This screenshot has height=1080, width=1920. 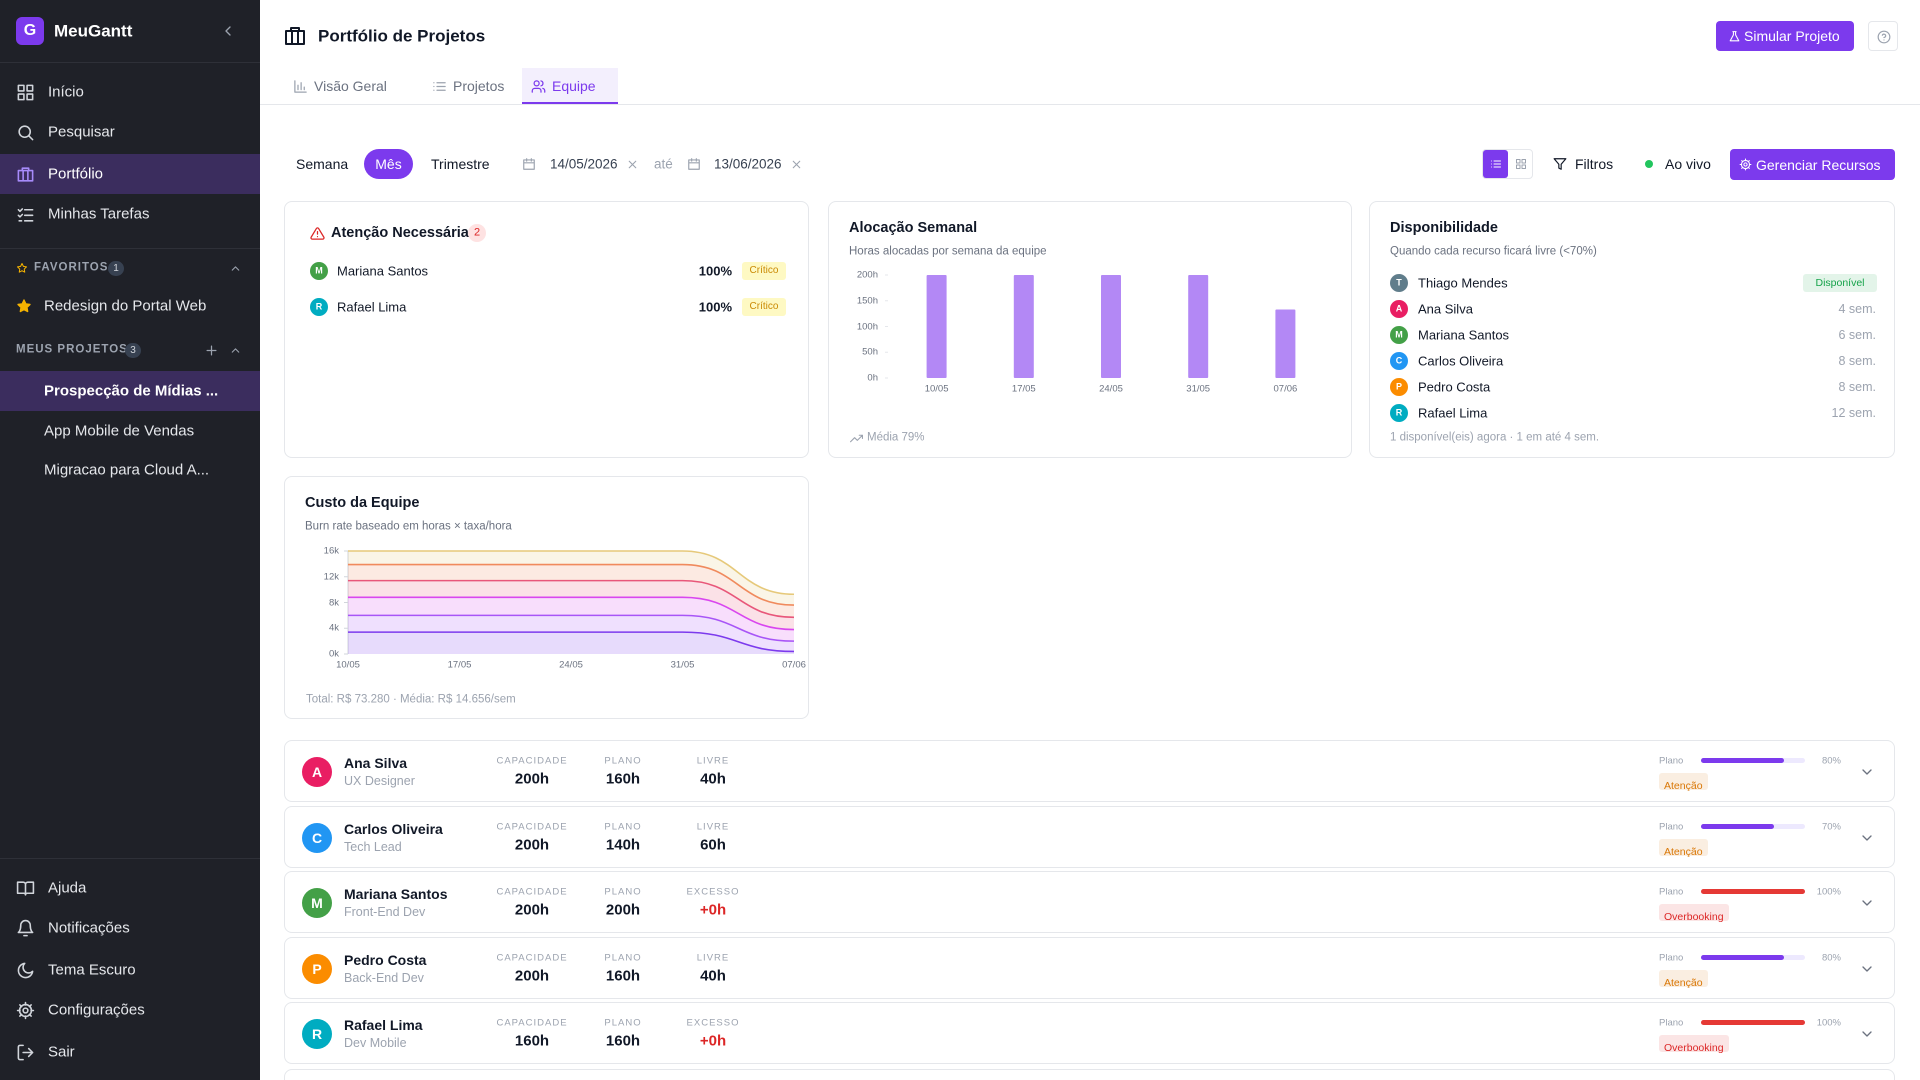 What do you see at coordinates (322, 164) in the screenshot?
I see `period-label: Semana` at bounding box center [322, 164].